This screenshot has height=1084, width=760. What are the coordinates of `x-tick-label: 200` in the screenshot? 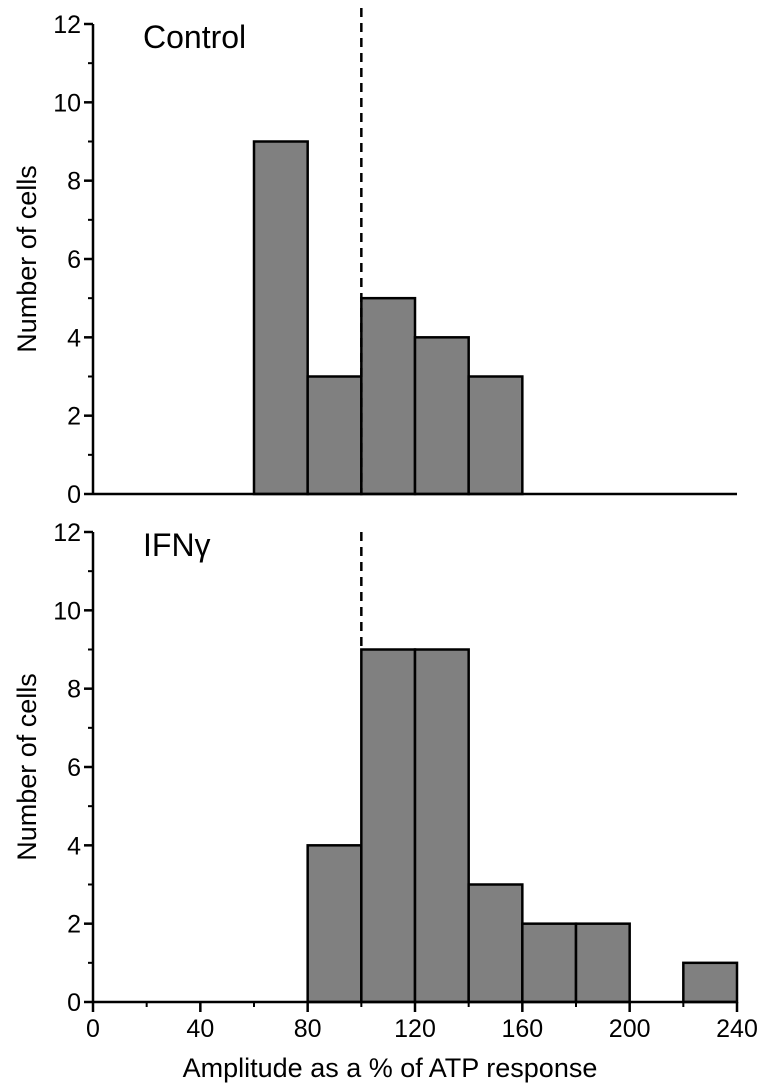 It's located at (630, 1029).